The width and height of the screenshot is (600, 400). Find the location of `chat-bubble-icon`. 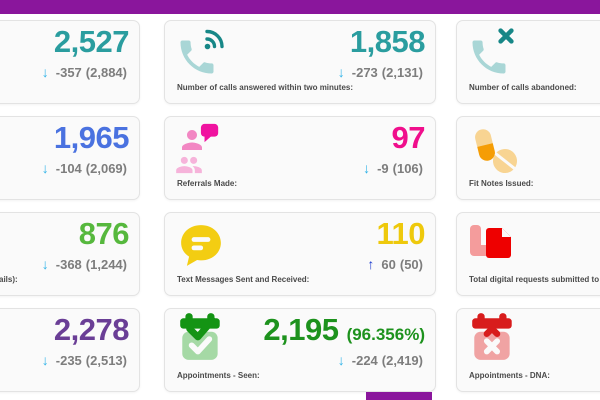

chat-bubble-icon is located at coordinates (204, 247).